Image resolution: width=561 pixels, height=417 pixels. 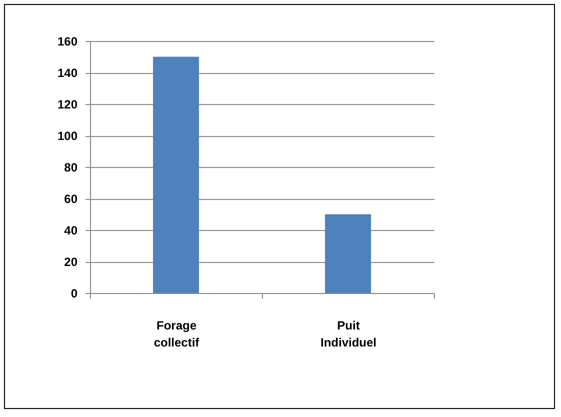 What do you see at coordinates (67, 41) in the screenshot?
I see `y-tick-label: 160` at bounding box center [67, 41].